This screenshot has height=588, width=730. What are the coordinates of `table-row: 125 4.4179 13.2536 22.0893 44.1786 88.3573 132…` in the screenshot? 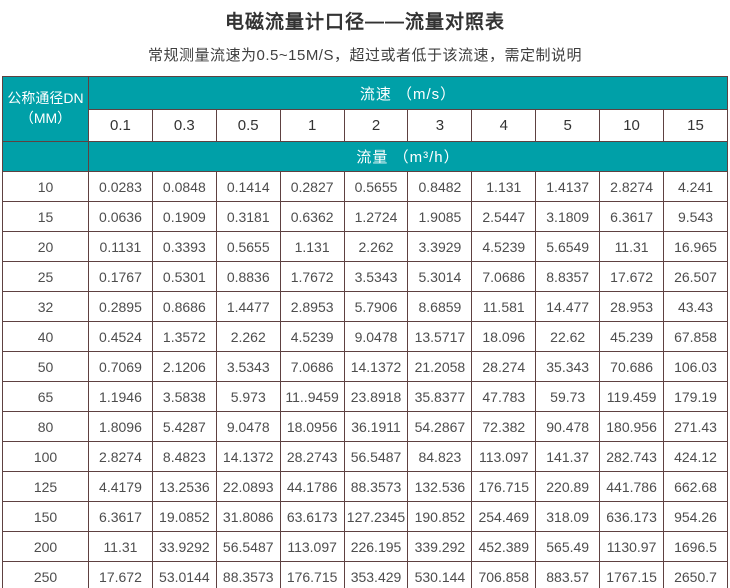 It's located at (365, 486).